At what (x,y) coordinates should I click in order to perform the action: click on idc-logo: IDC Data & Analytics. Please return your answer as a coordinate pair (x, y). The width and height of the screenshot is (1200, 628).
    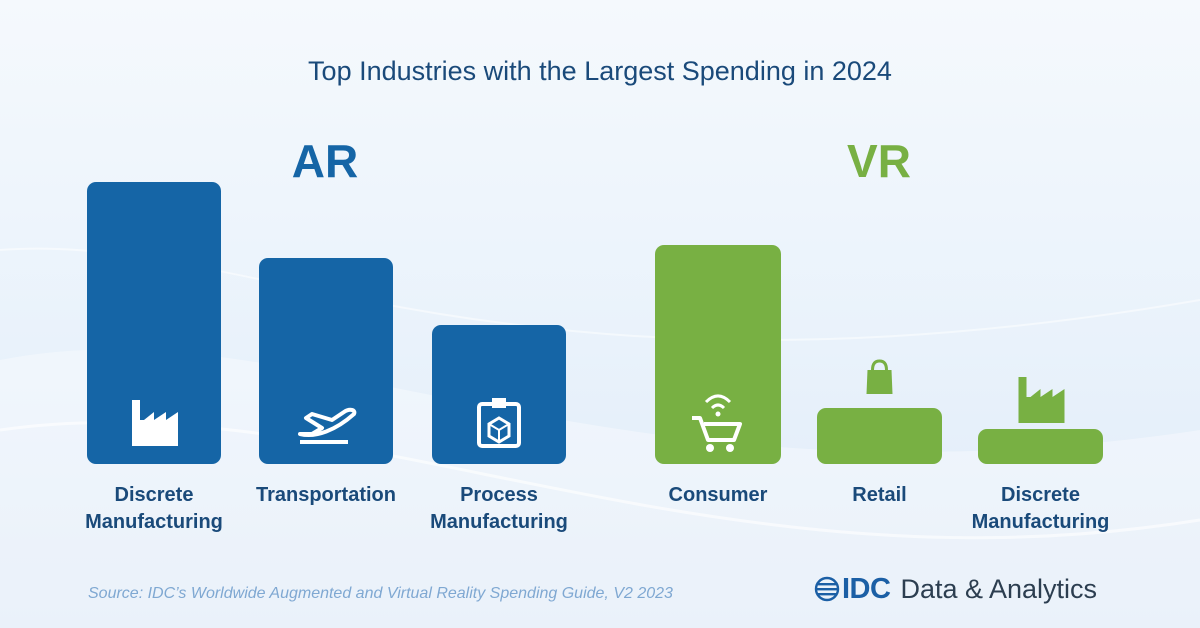
    Looking at the image, I should click on (955, 589).